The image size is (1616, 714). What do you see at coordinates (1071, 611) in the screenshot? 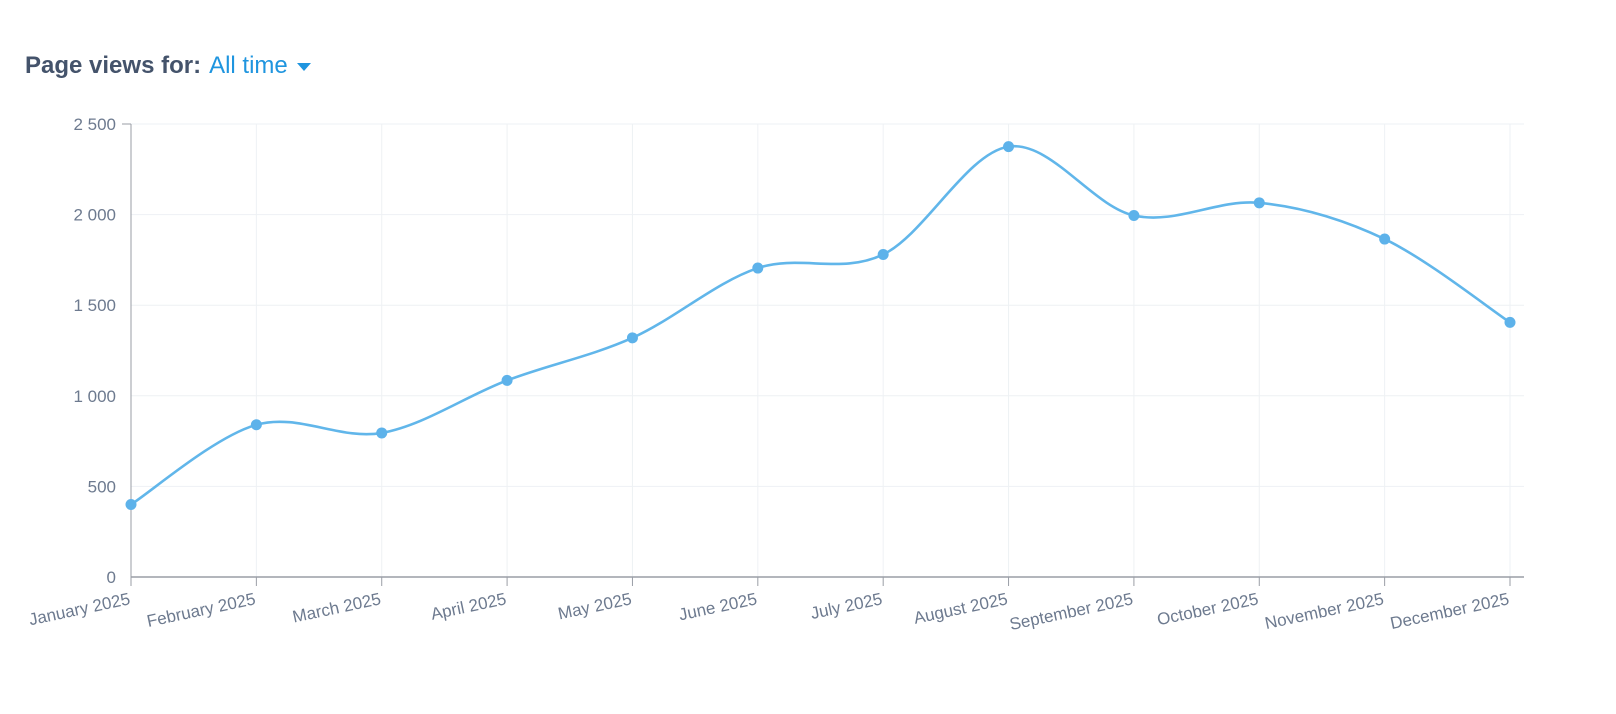
I see `x-tick-label: September 2025` at bounding box center [1071, 611].